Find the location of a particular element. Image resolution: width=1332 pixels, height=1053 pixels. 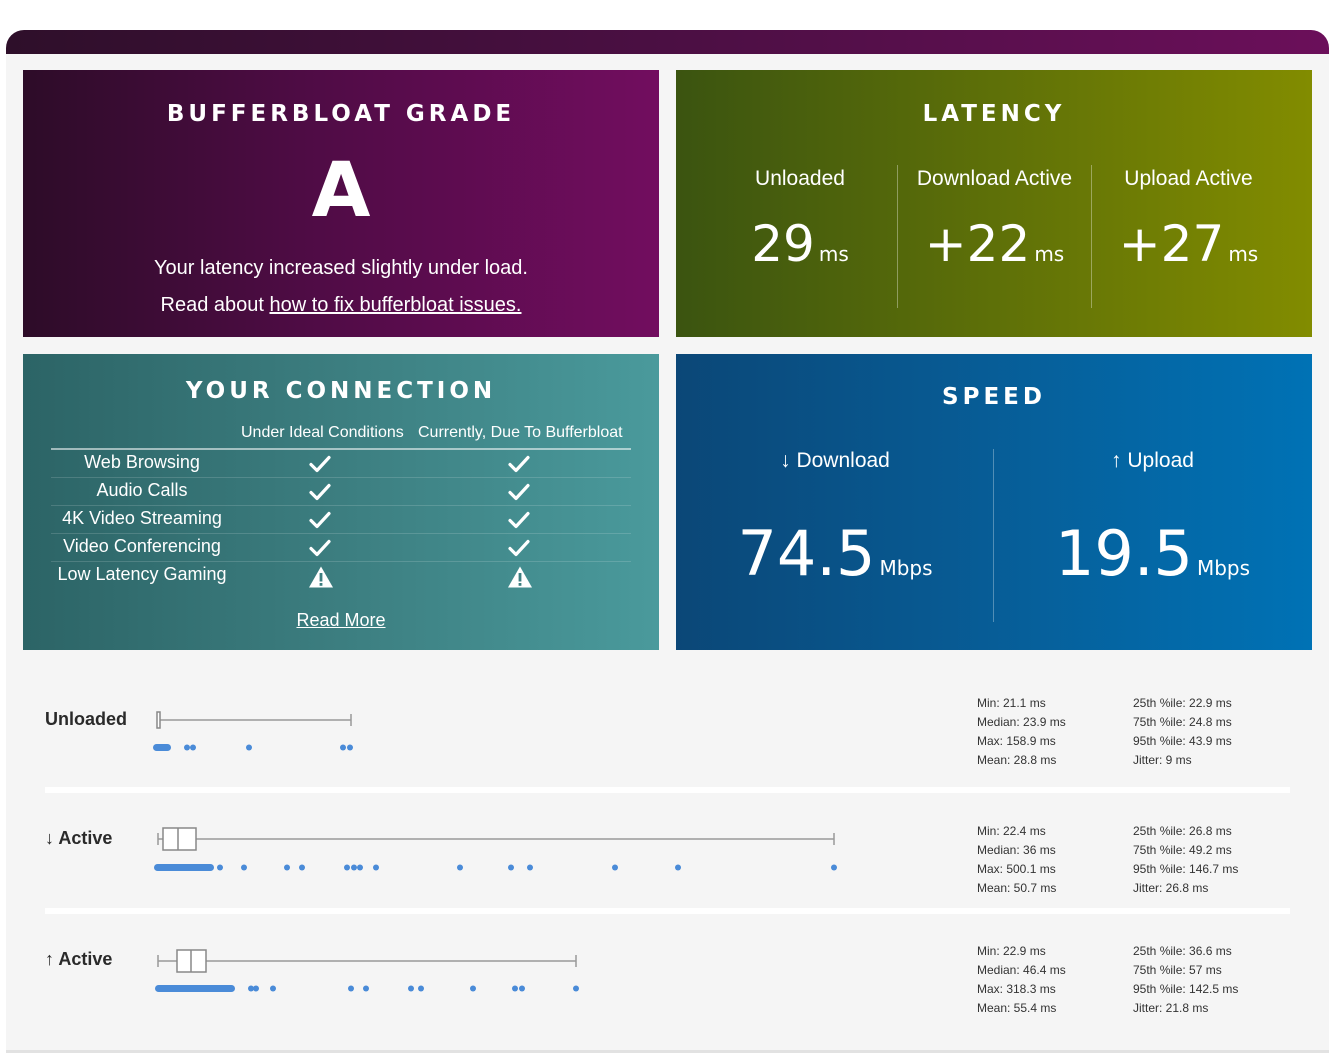

stat-p95: 95th %ile: 43.9 ms is located at coordinates (1182, 741).